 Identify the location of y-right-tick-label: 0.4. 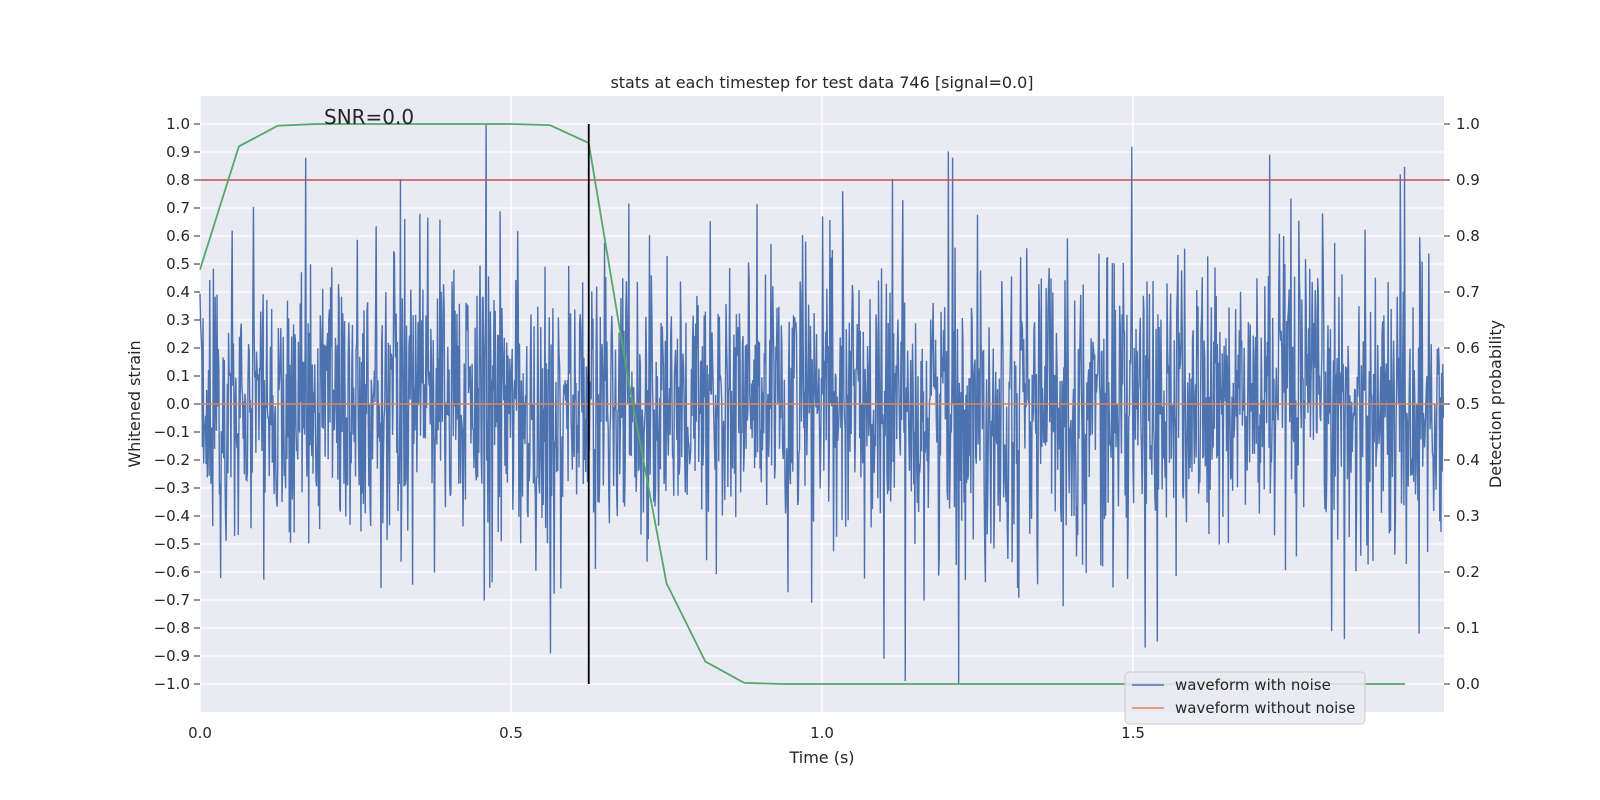
(1468, 460).